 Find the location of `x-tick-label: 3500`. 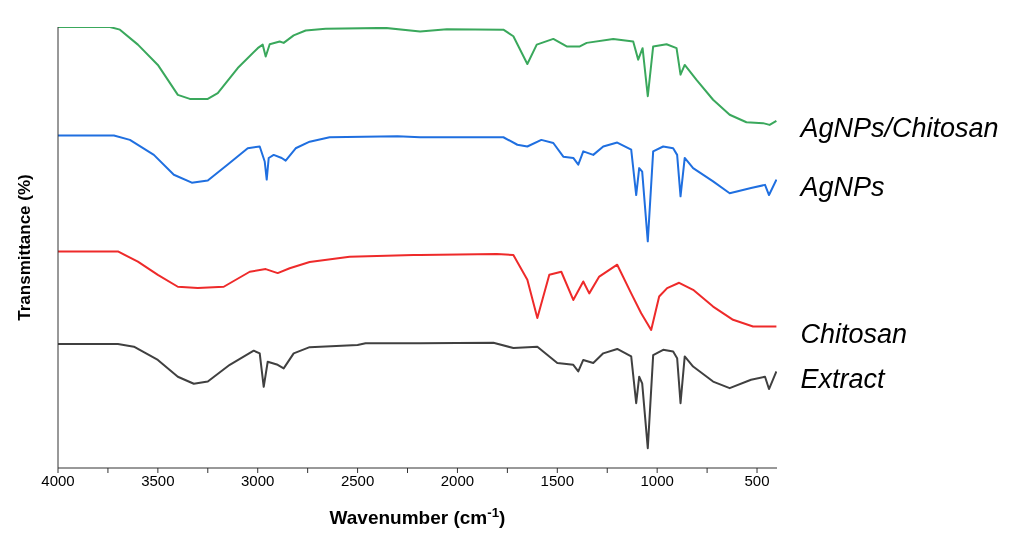

x-tick-label: 3500 is located at coordinates (158, 480).